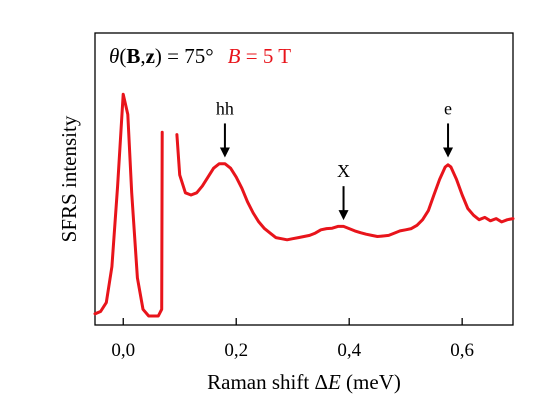 The image size is (537, 419). I want to click on chart-title: θ(B,z) = 75° B = 5 T, so click(200, 56).